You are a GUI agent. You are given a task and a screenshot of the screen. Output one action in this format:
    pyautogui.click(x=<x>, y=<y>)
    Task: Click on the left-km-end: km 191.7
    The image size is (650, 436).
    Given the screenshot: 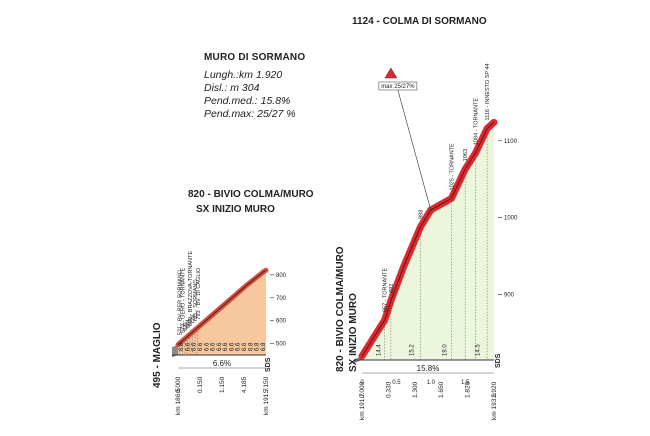 What is the action you would take?
    pyautogui.click(x=266, y=401)
    